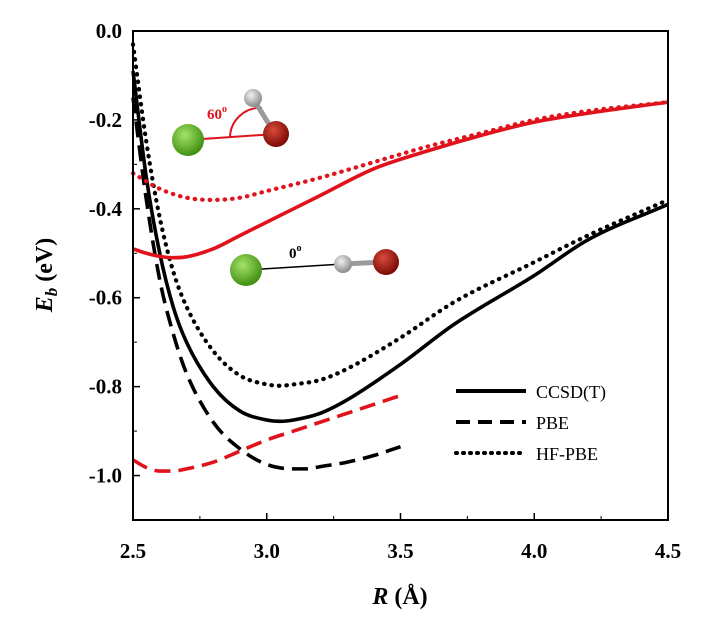  What do you see at coordinates (668, 551) in the screenshot?
I see `x-tick-label: 4.5` at bounding box center [668, 551].